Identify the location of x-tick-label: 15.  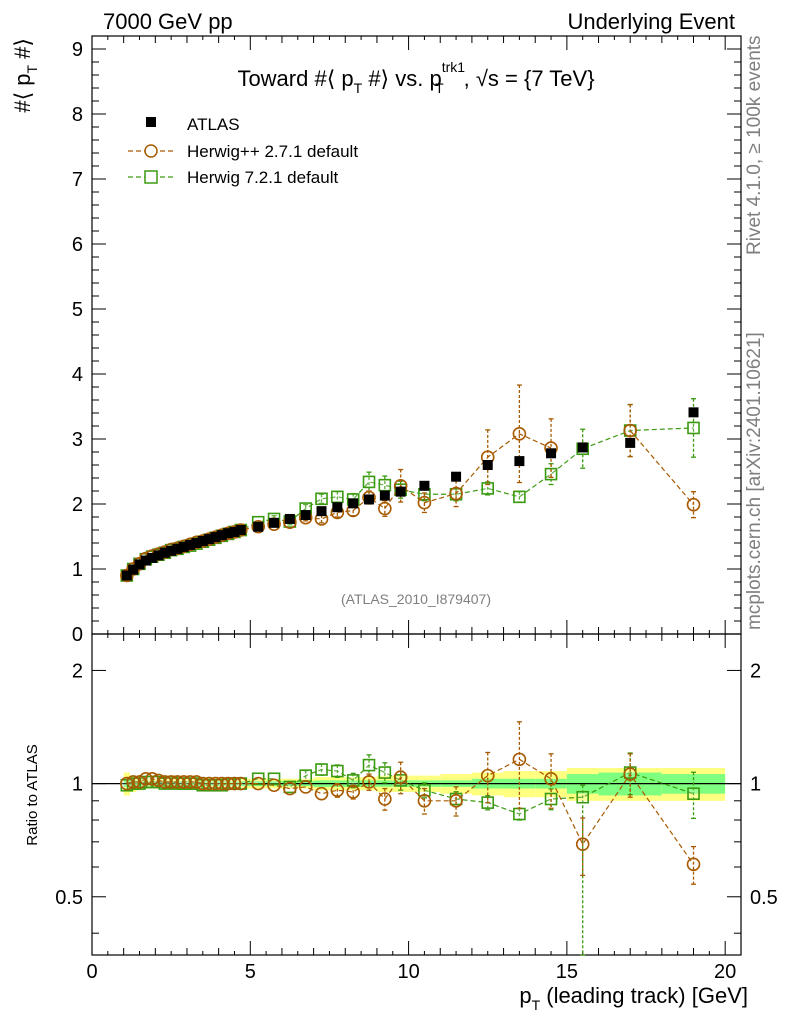
(567, 972).